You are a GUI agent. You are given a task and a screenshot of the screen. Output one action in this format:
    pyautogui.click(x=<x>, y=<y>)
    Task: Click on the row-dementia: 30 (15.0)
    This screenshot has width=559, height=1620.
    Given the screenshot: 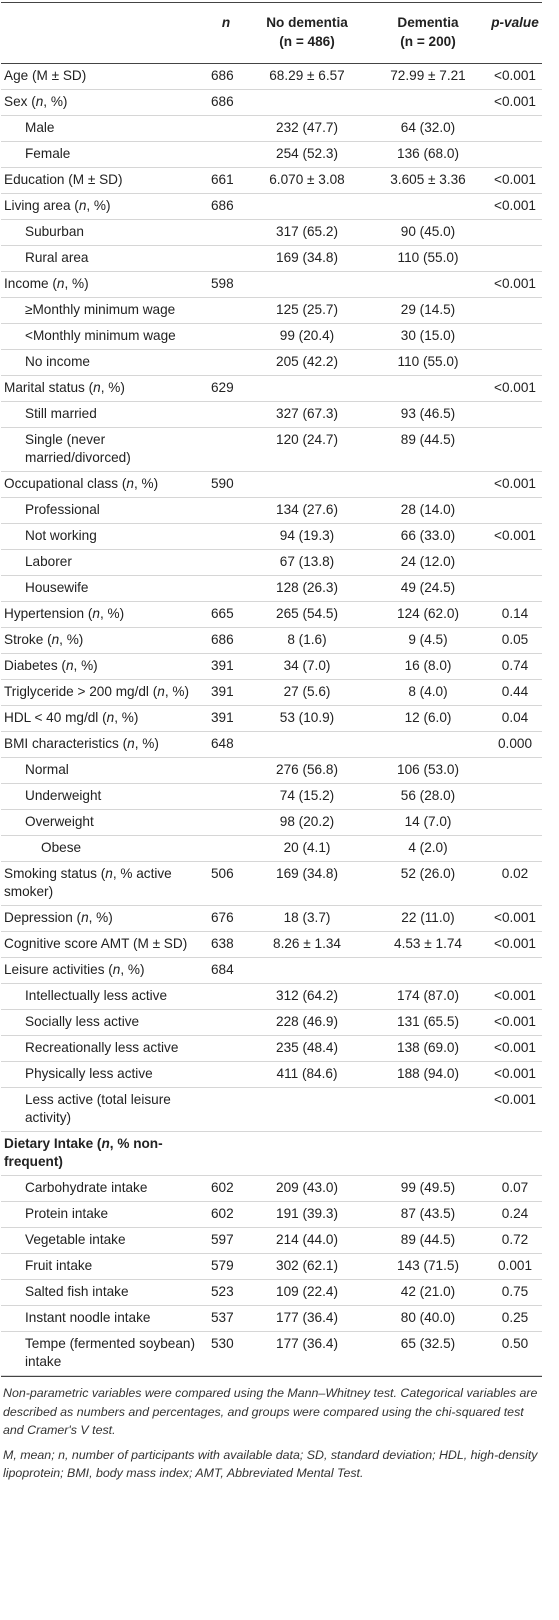 What is the action you would take?
    pyautogui.click(x=428, y=335)
    